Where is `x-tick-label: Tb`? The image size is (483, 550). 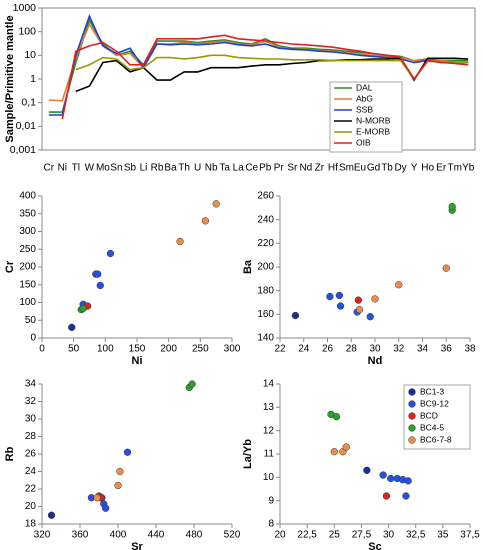 x-tick-label: Tb is located at coordinates (387, 168).